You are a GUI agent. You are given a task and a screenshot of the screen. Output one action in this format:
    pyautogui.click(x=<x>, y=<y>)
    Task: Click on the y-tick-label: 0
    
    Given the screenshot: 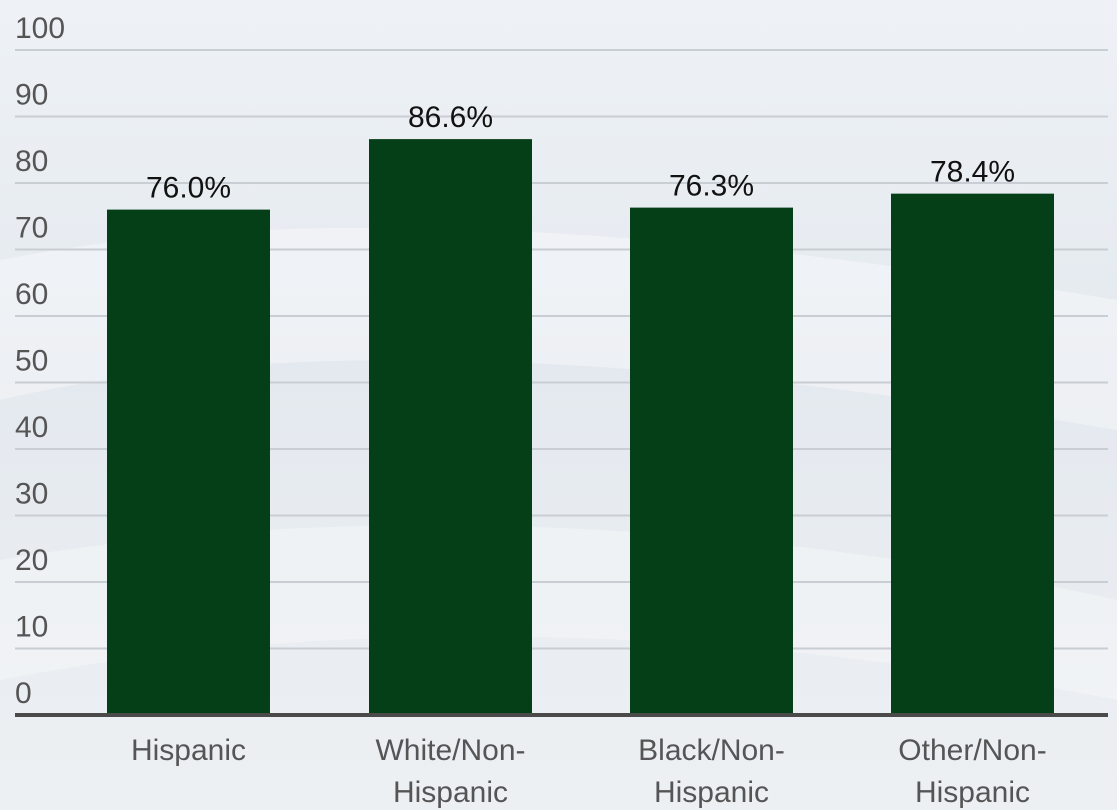 What is the action you would take?
    pyautogui.click(x=23, y=693)
    